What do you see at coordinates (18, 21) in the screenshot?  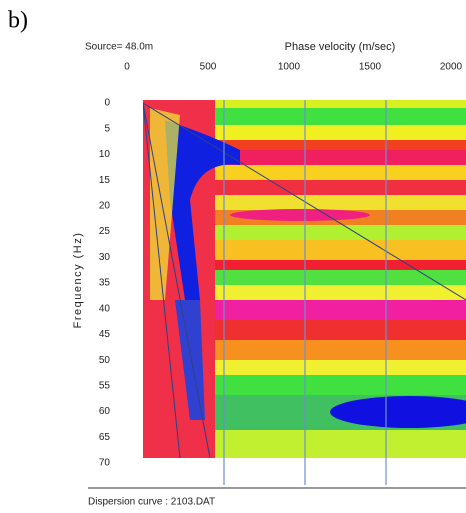 I see `panel-label: b)` at bounding box center [18, 21].